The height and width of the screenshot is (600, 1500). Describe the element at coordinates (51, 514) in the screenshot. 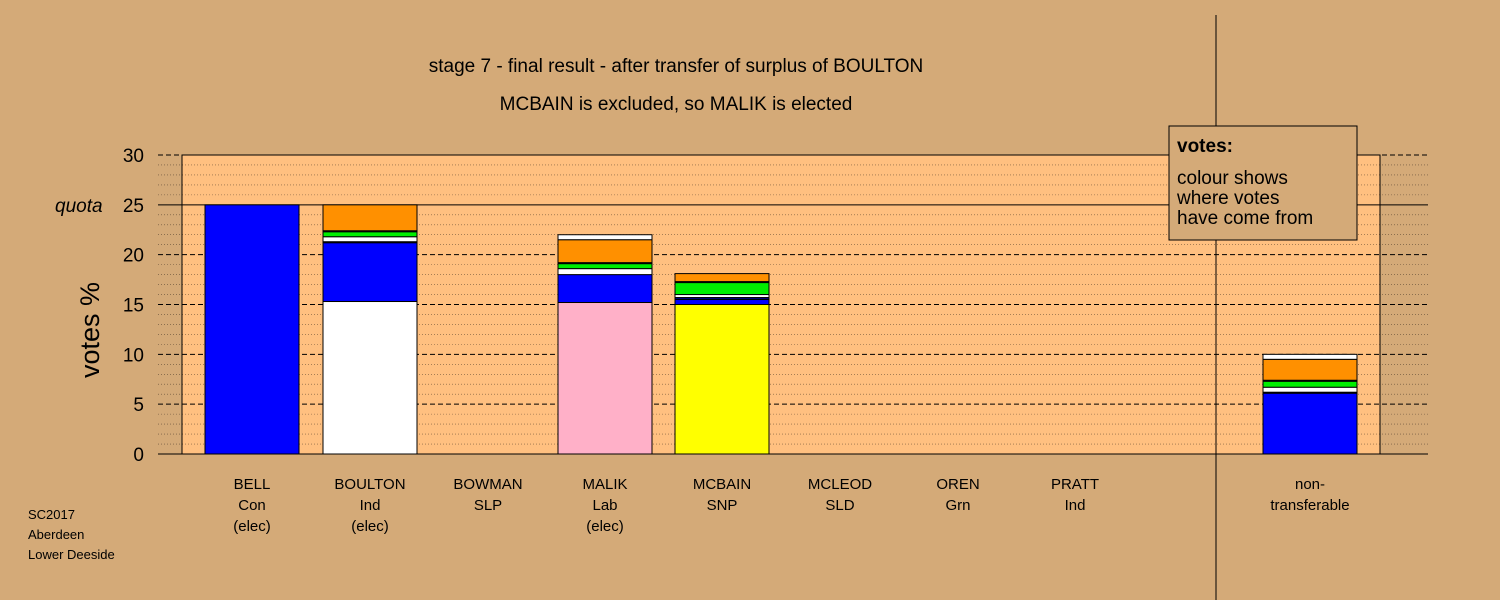

I see `footnote-line: SC2017` at that location.